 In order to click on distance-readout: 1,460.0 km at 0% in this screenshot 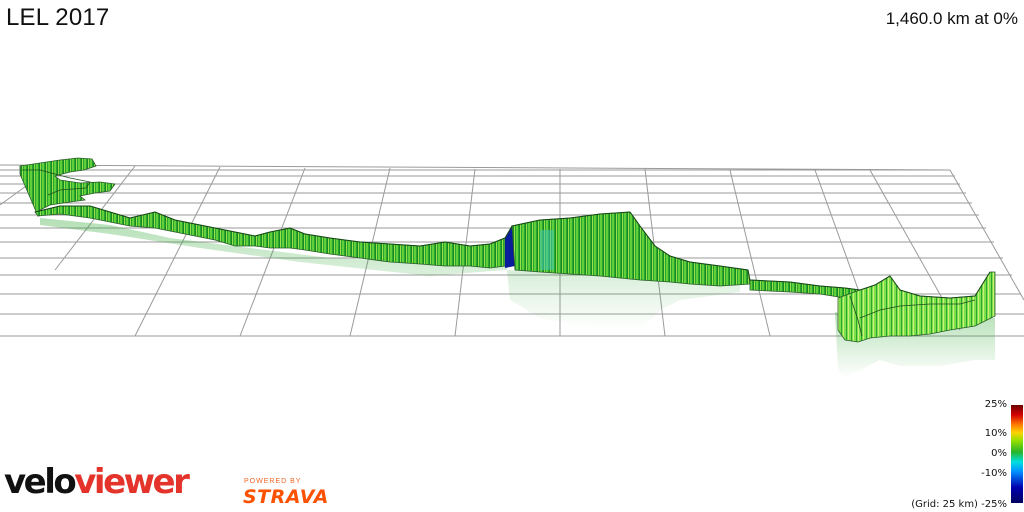, I will do `click(951, 18)`.